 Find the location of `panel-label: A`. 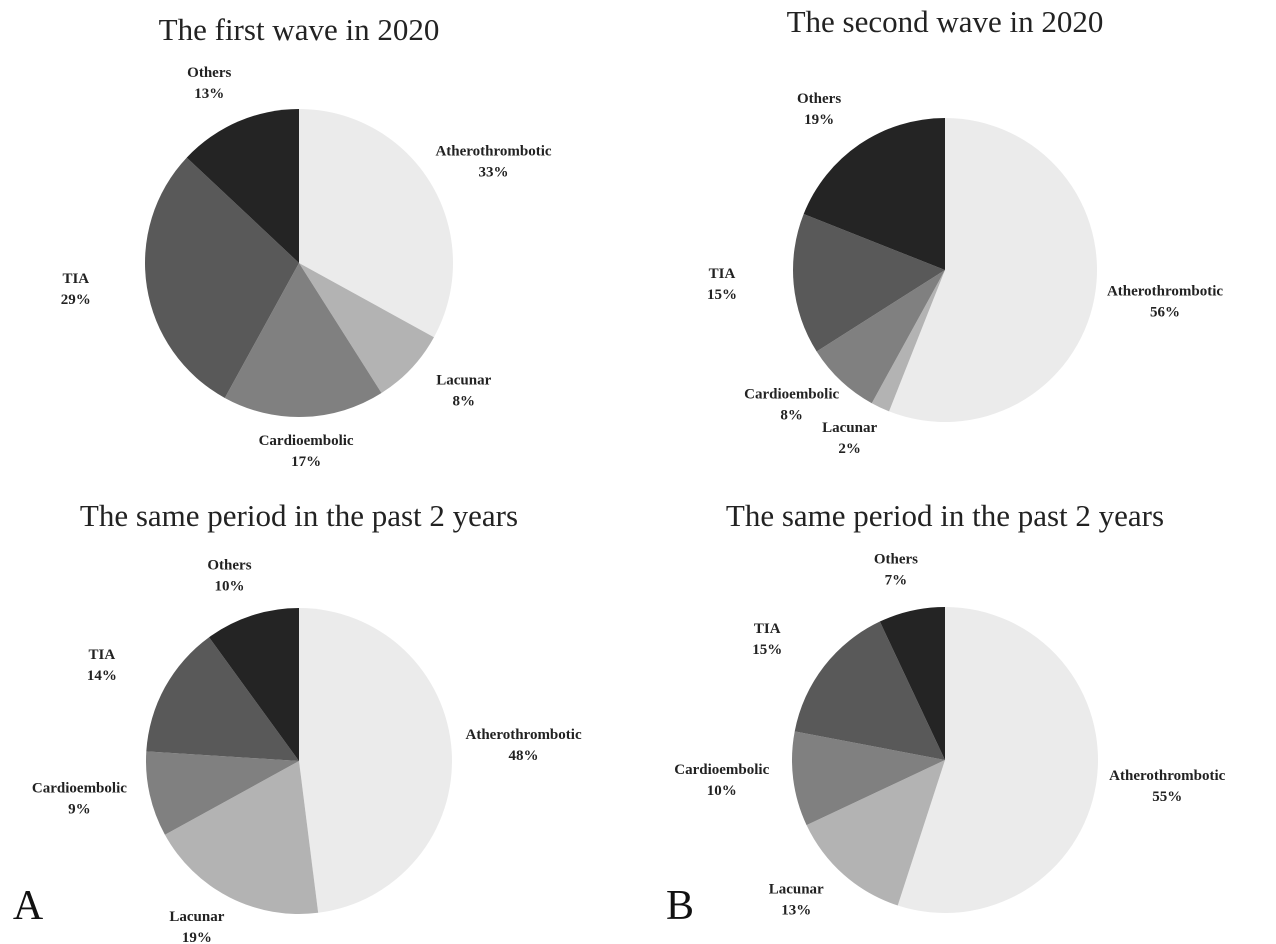

panel-label: A is located at coordinates (28, 906).